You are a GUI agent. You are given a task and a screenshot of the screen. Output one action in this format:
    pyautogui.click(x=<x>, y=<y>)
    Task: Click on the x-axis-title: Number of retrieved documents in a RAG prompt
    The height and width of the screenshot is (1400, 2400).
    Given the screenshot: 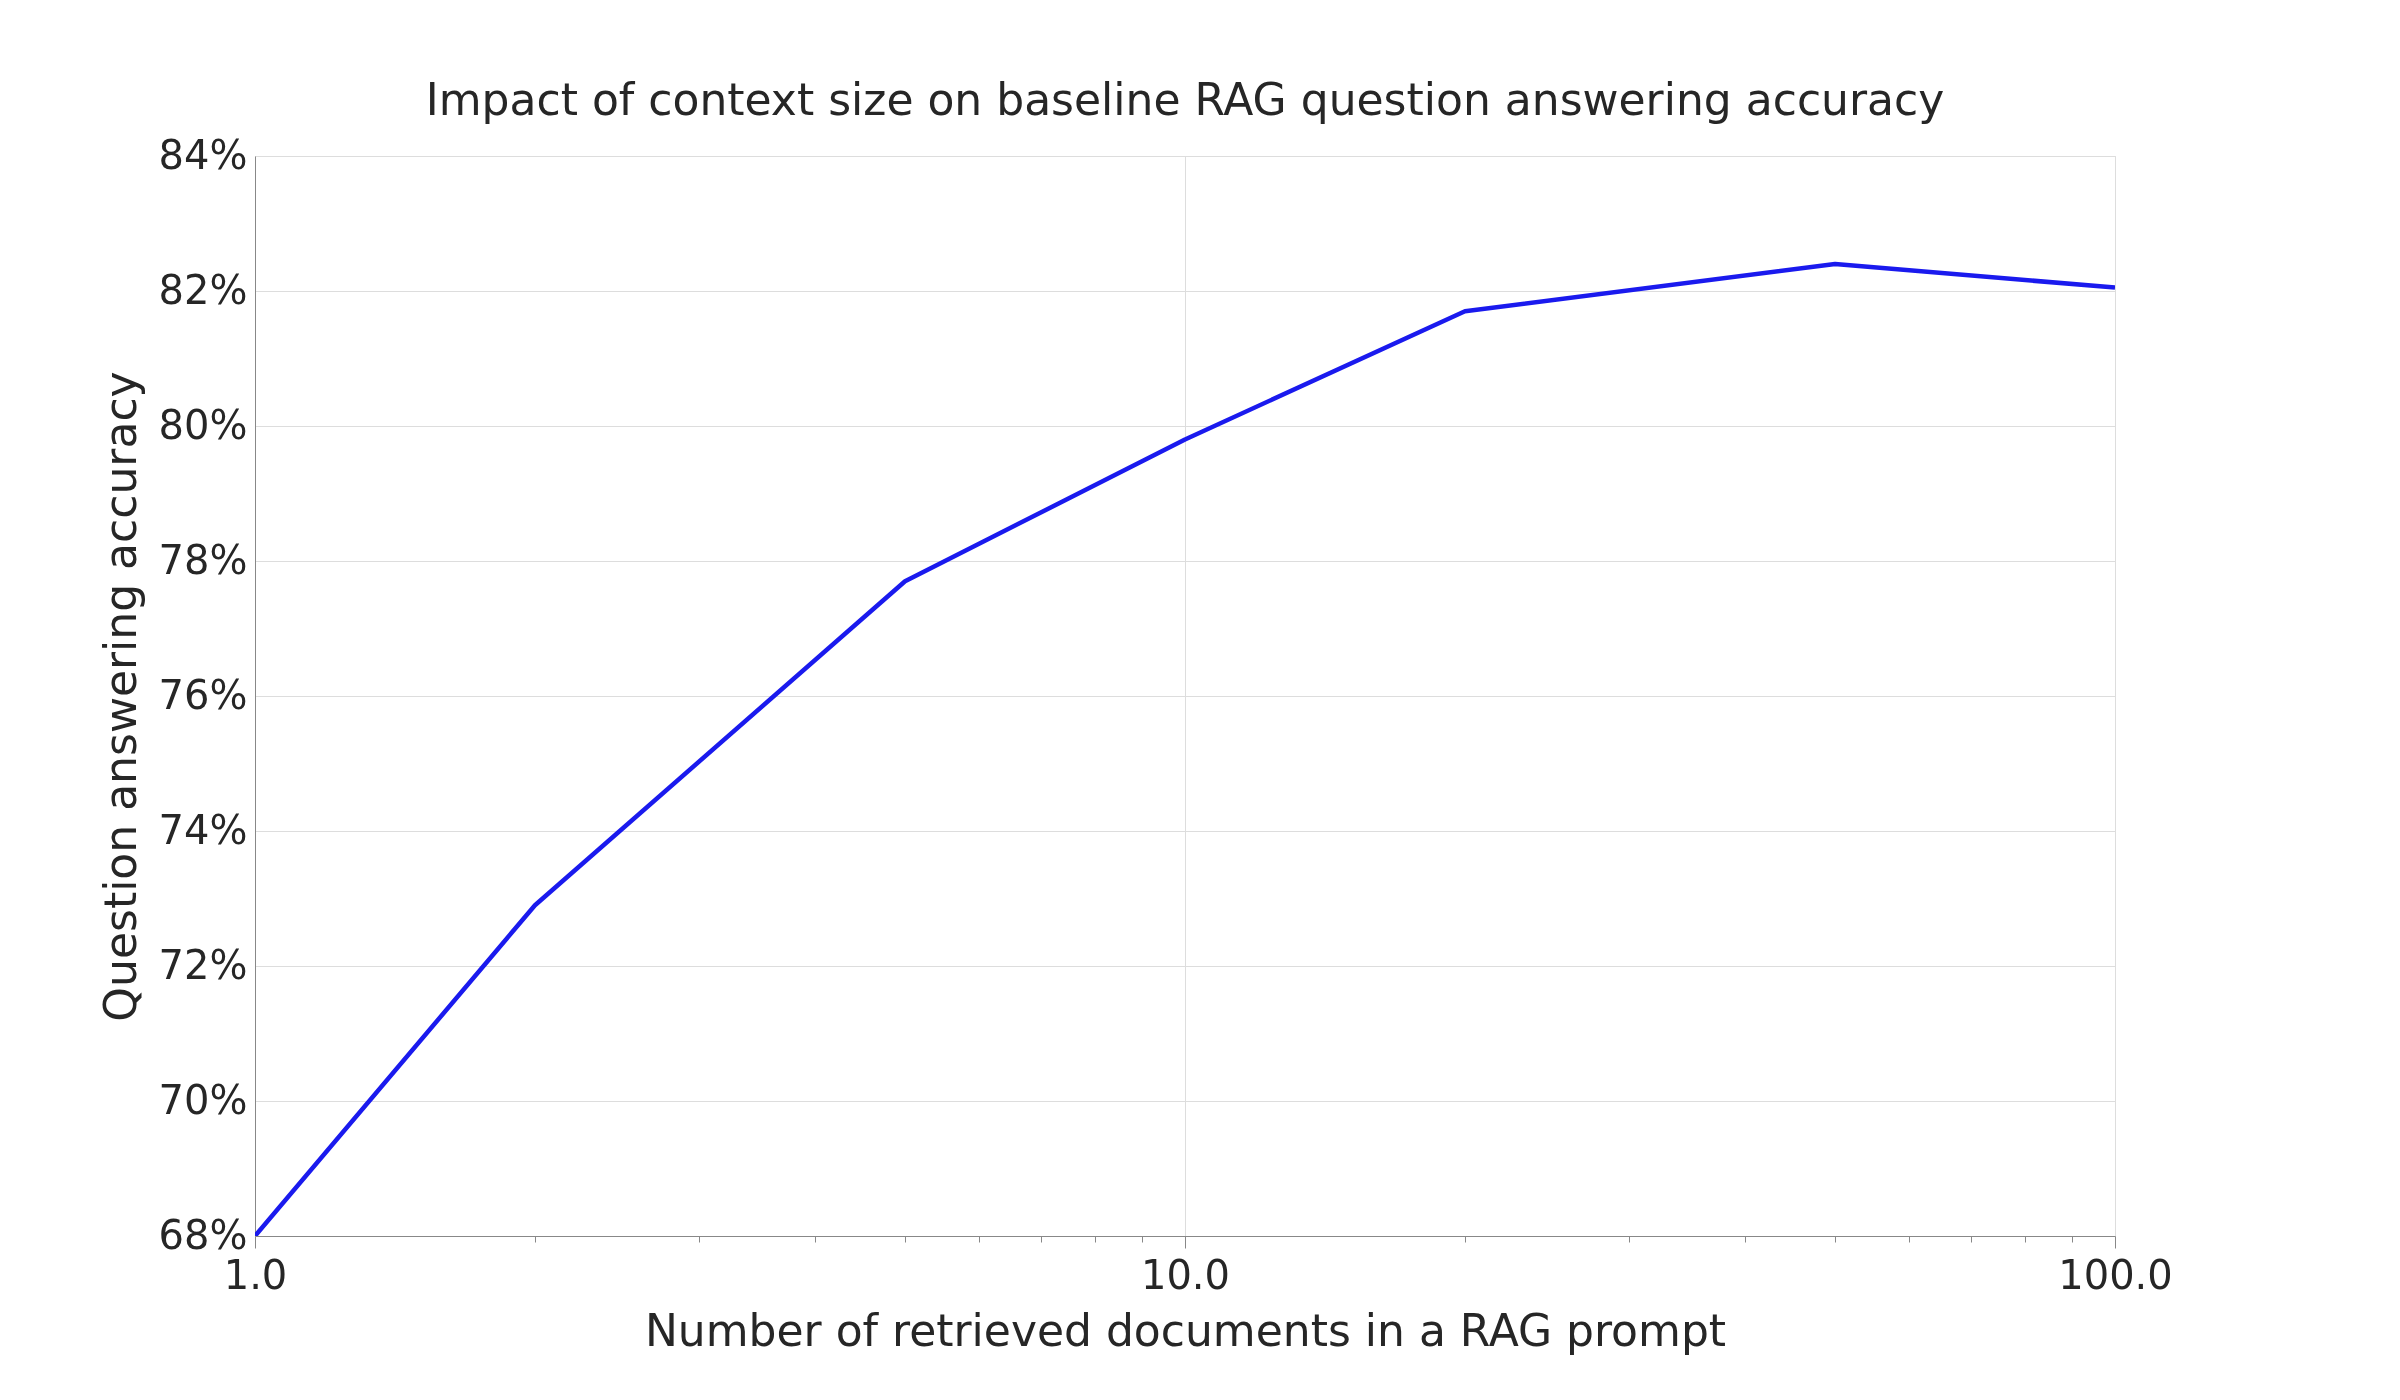 What is the action you would take?
    pyautogui.click(x=1185, y=1330)
    